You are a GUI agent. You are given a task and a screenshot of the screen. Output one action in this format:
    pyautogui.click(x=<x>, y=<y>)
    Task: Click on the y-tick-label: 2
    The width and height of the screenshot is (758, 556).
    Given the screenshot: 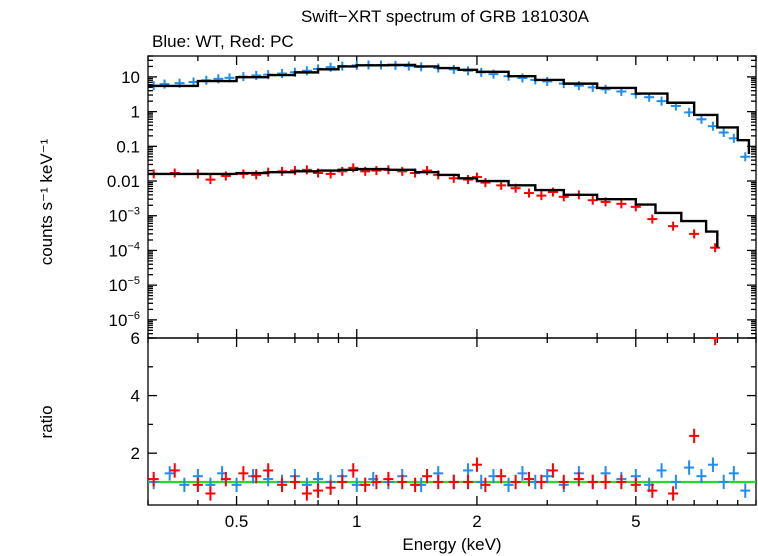 What is the action you would take?
    pyautogui.click(x=135, y=453)
    